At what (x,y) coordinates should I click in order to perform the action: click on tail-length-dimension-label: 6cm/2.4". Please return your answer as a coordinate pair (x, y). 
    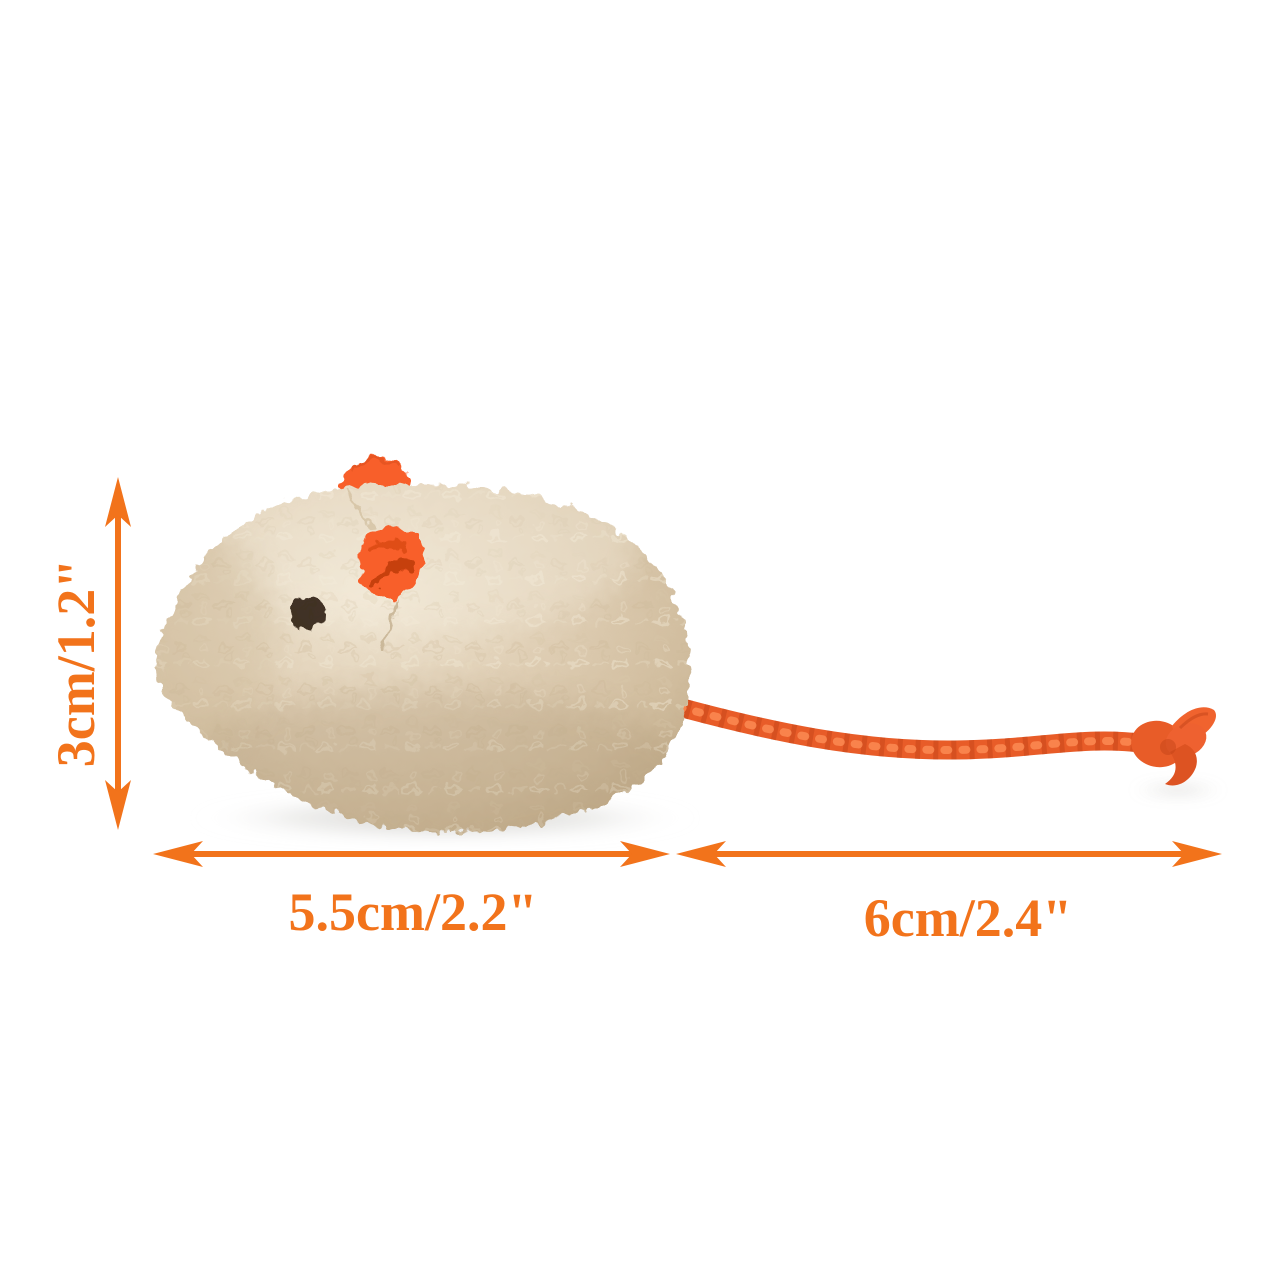
    Looking at the image, I should click on (968, 918).